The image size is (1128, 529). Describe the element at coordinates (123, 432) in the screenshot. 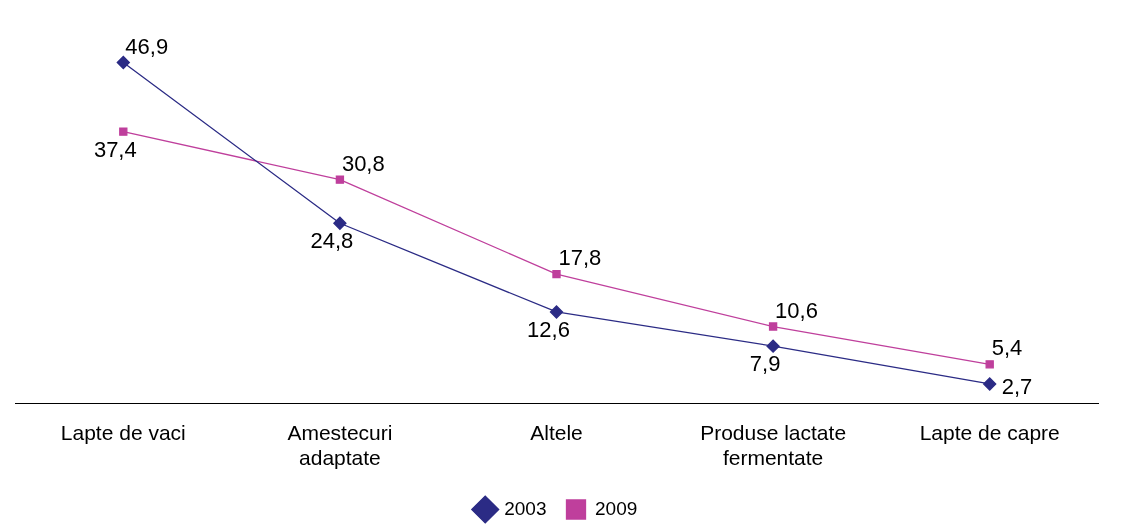

I see `x-tick-label: Lapte de vaci` at that location.